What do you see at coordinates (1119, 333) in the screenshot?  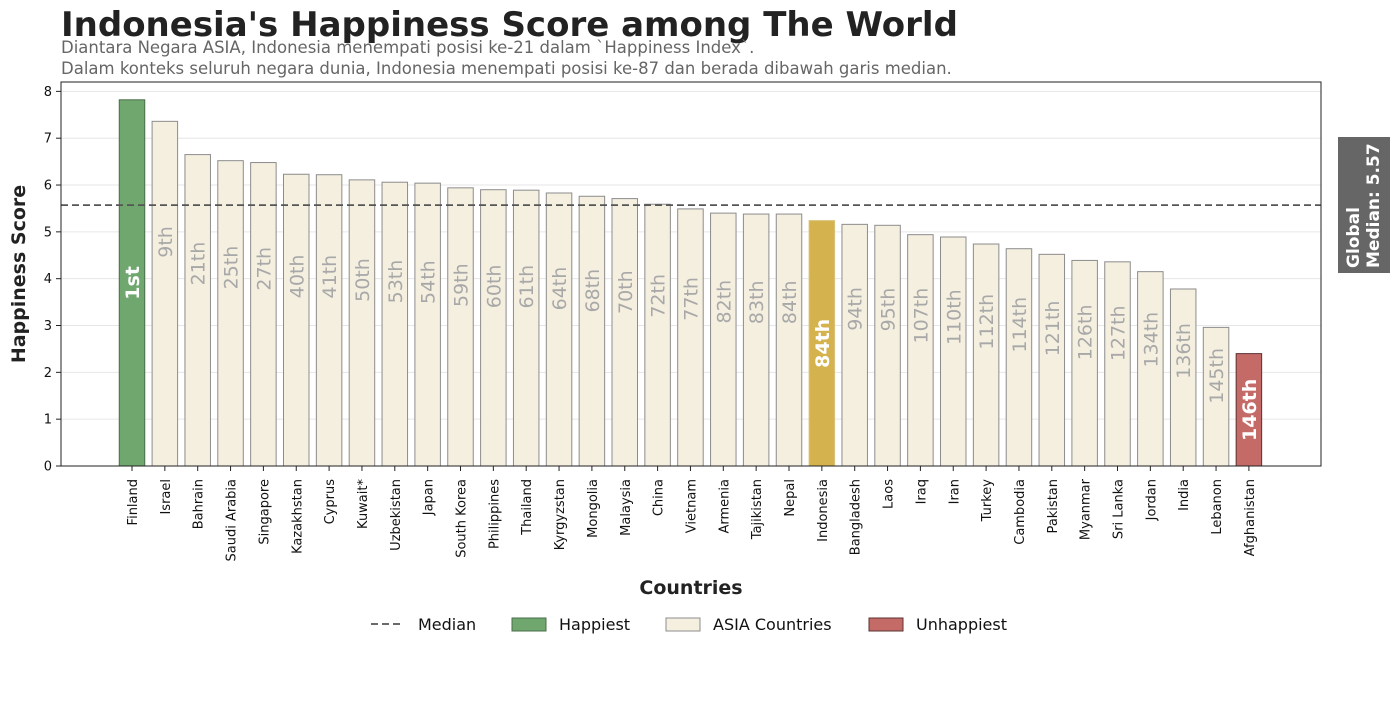 I see `rank-label: 127th` at bounding box center [1119, 333].